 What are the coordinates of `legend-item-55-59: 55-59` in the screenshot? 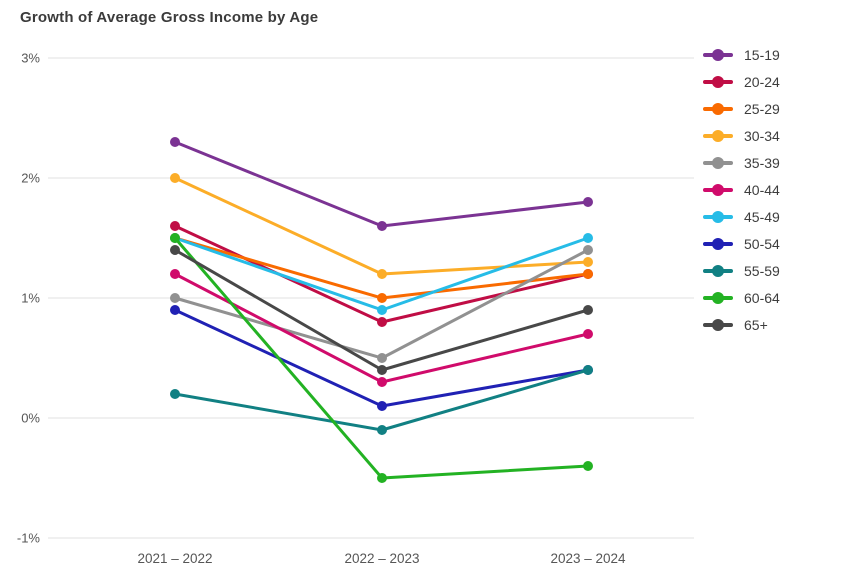 It's located at (741, 271).